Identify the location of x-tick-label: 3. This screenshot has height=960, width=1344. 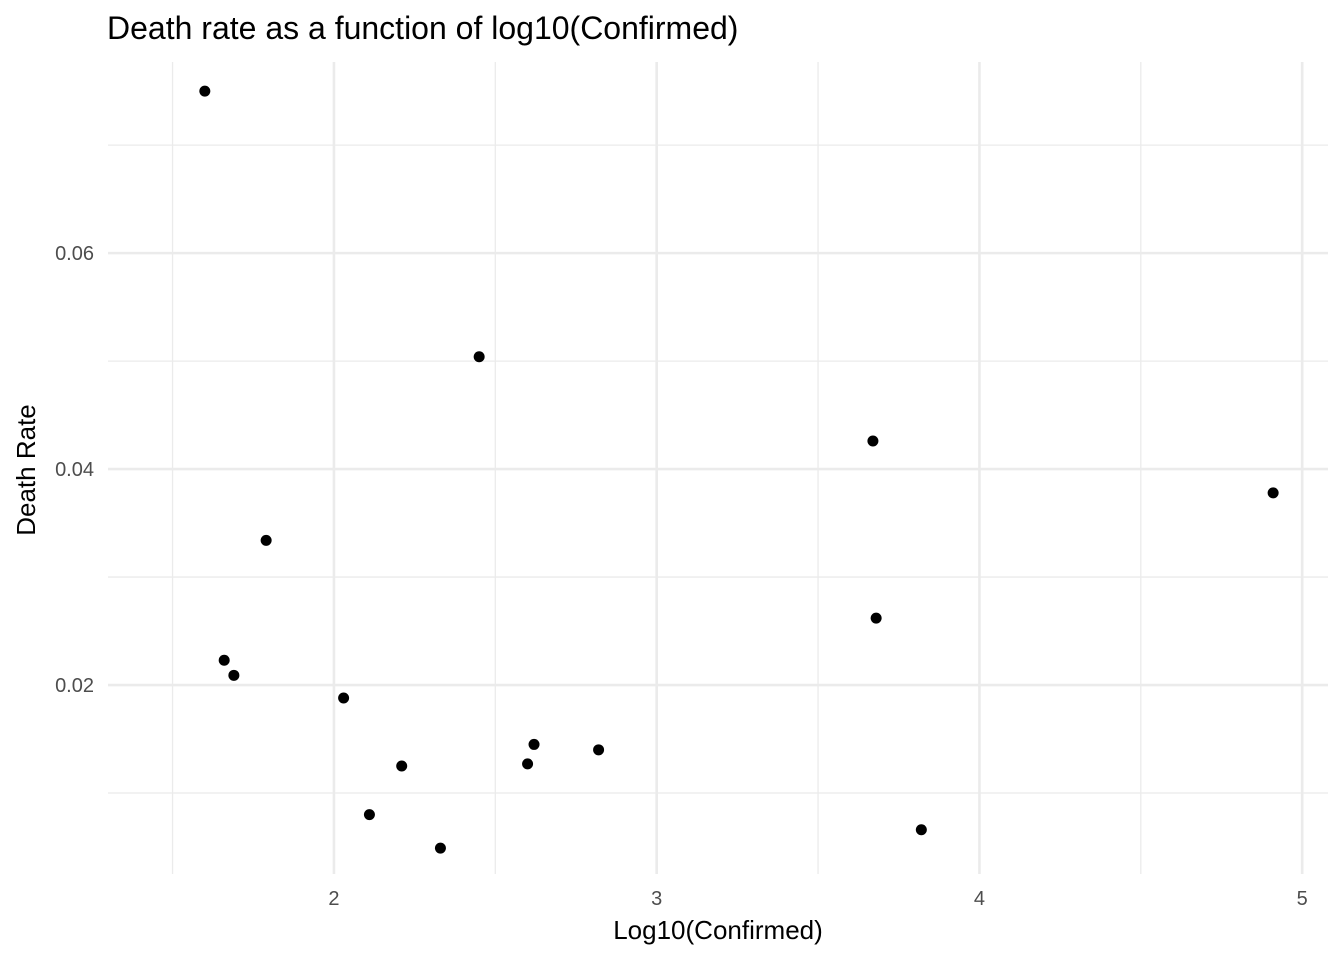
(656, 899).